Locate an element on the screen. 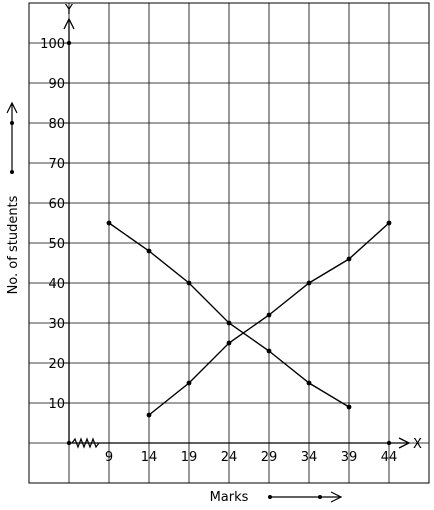 This screenshot has height=510, width=434. y-axis: Y is located at coordinates (69, 223).